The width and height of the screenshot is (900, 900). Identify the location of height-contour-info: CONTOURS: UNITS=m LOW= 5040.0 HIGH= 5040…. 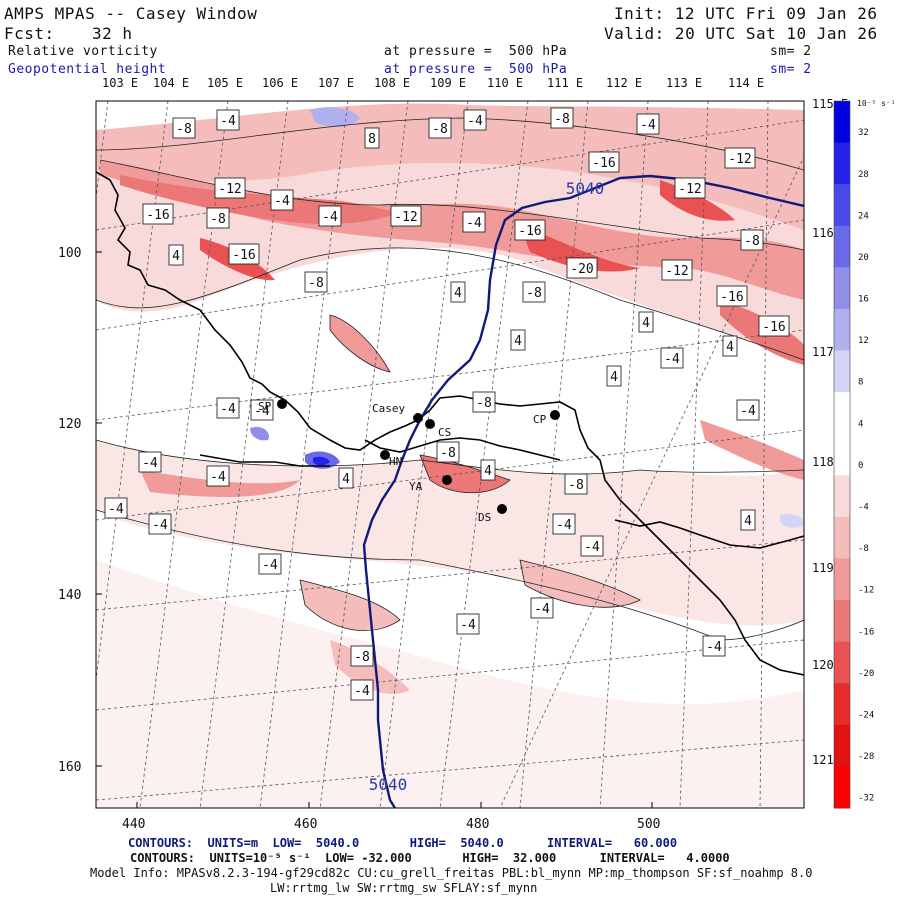
(403, 843).